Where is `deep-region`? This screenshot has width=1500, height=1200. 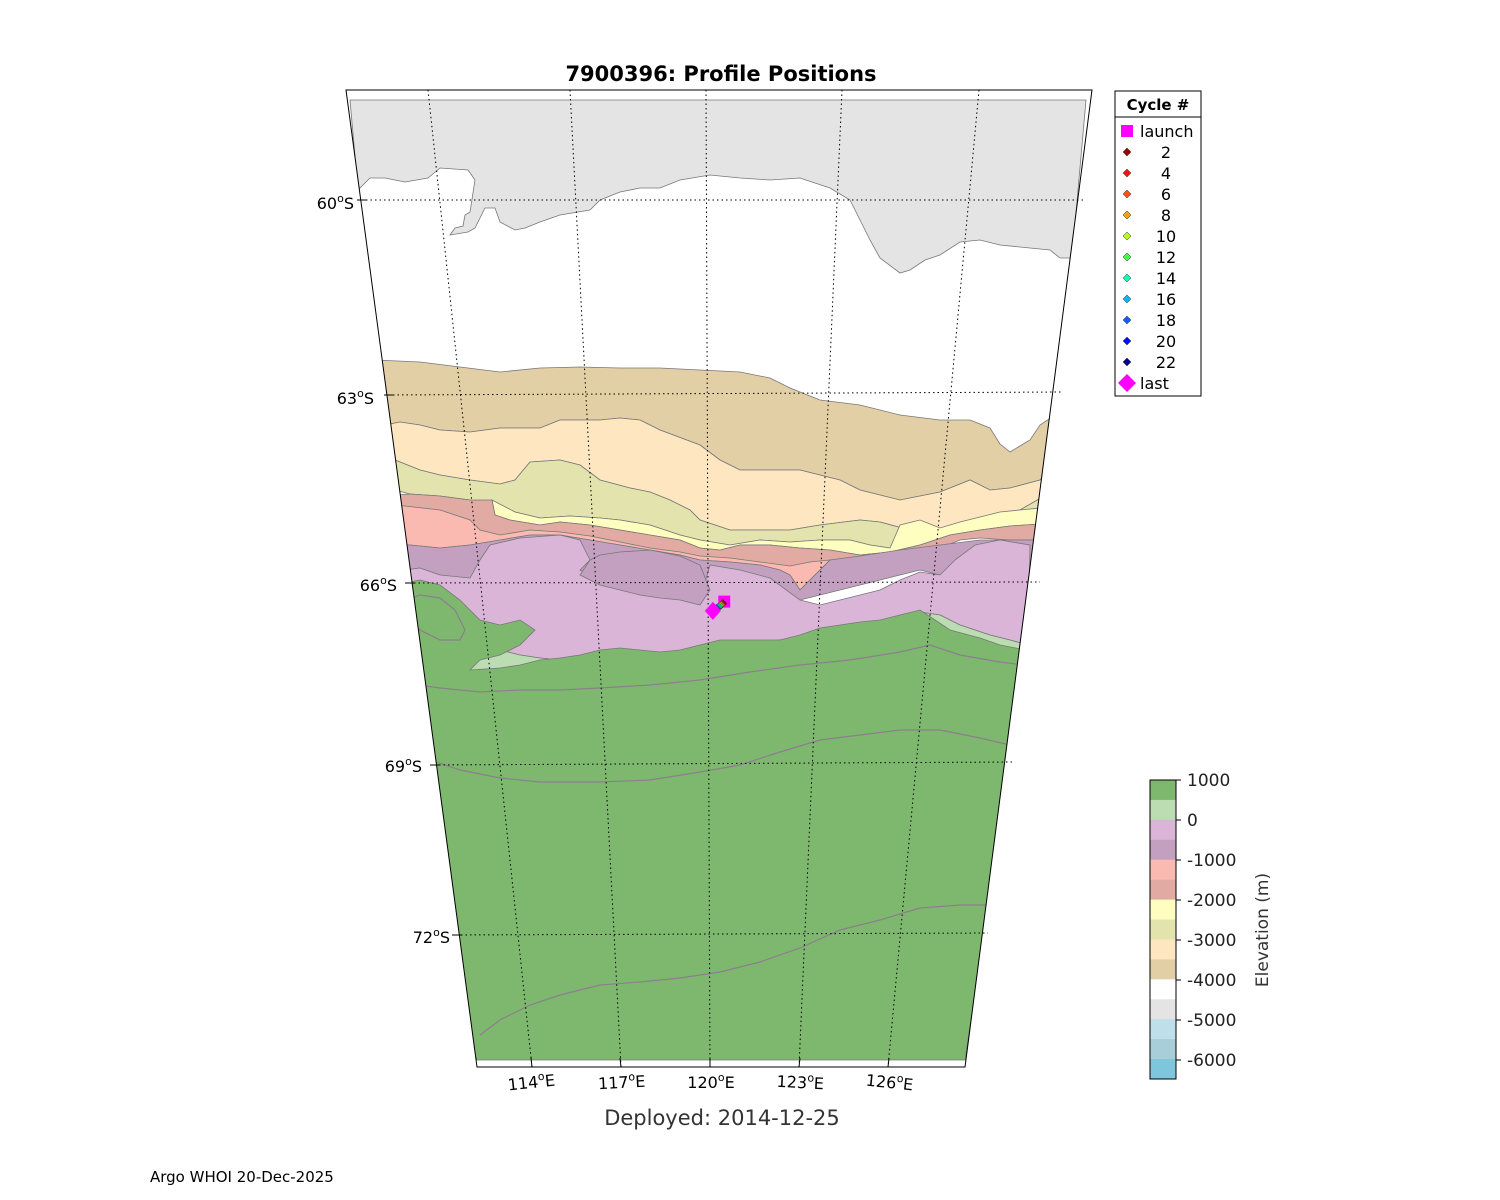 deep-region is located at coordinates (718, 186).